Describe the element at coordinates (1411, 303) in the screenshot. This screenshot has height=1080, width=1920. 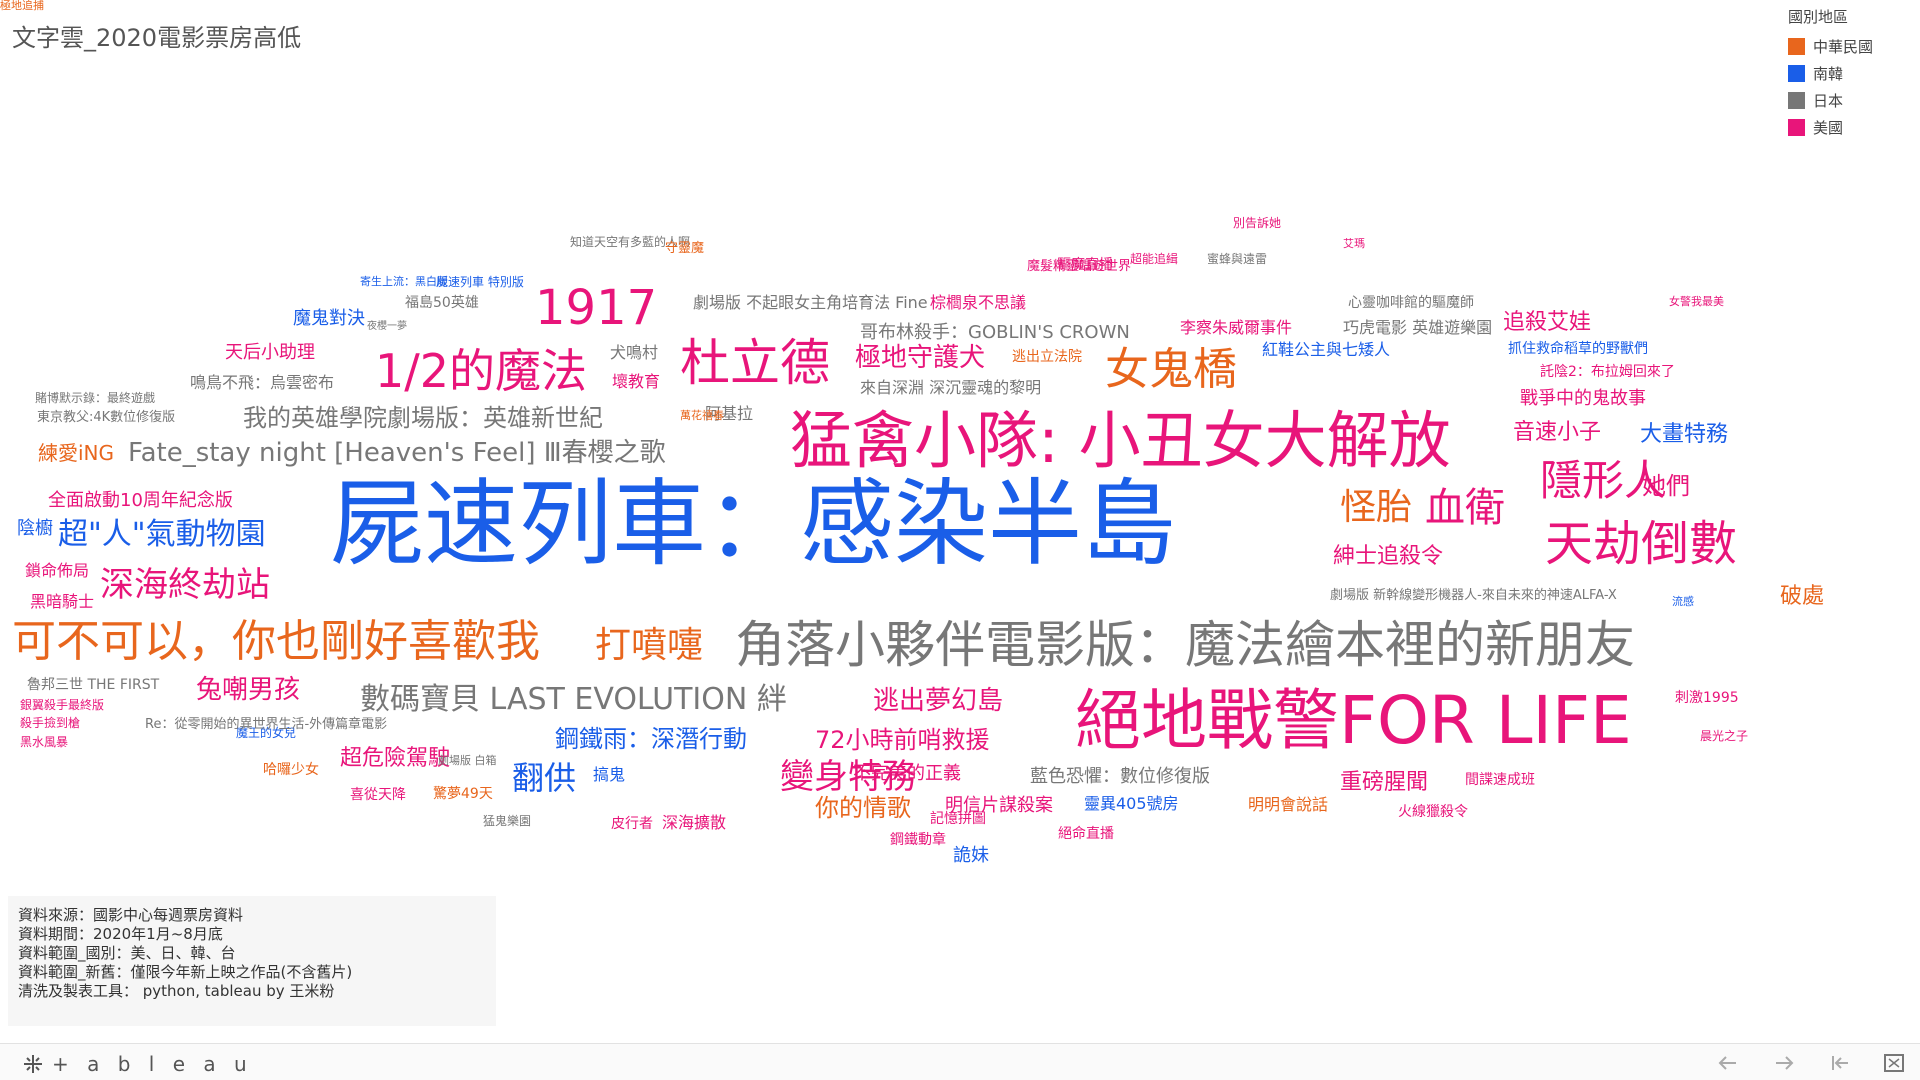
I see `cloud-word: 心靈咖啡館的驅魔師` at that location.